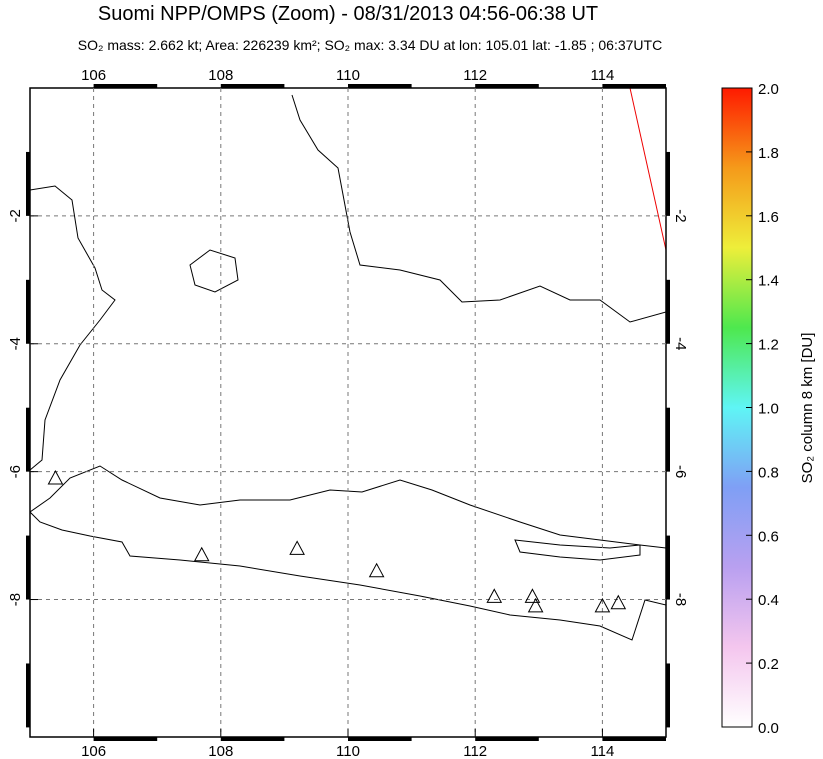 This screenshot has width=823, height=759. I want to click on colorbar-tick-label: 1.8, so click(768, 153).